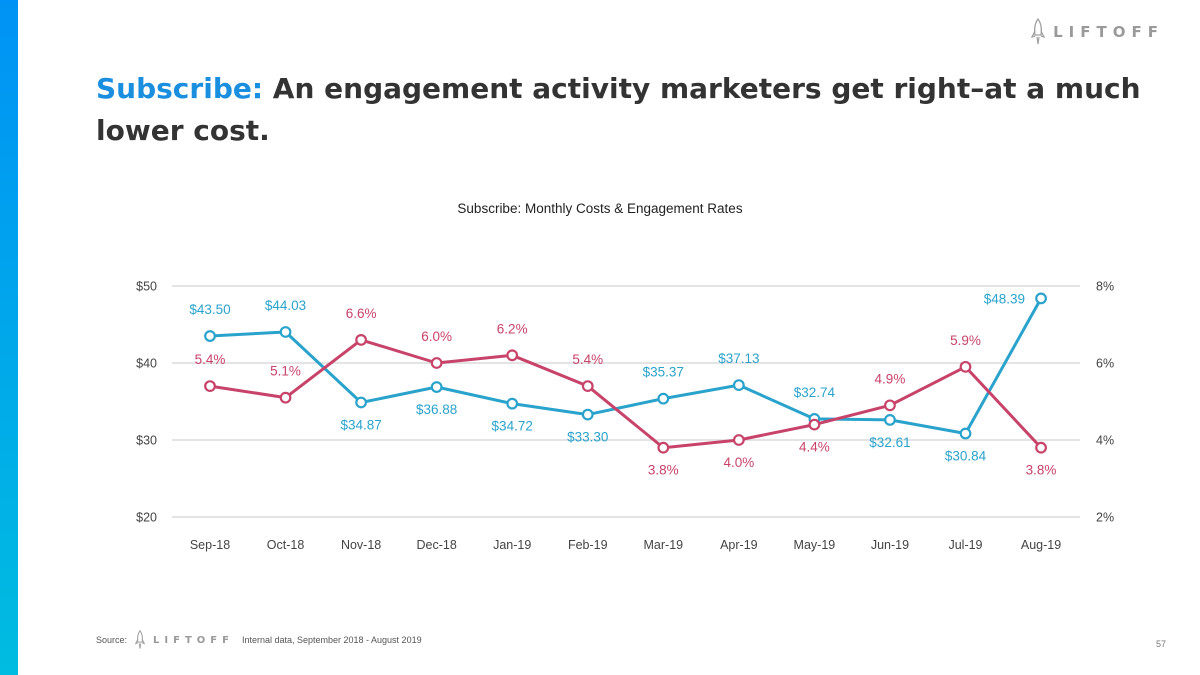 This screenshot has width=1200, height=675. Describe the element at coordinates (1105, 441) in the screenshot. I see `y-right-tick-label: 4%` at that location.